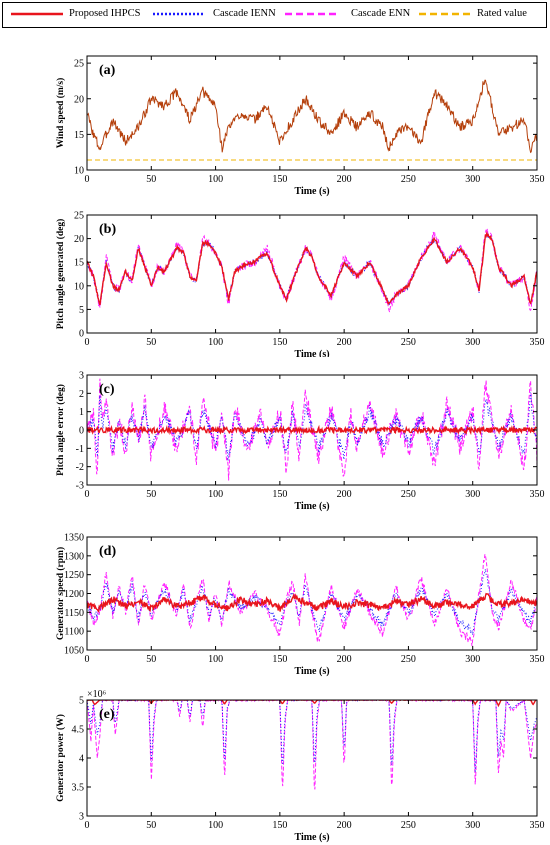  What do you see at coordinates (74, 575) in the screenshot?
I see `y-tick-label: 1250` at bounding box center [74, 575].